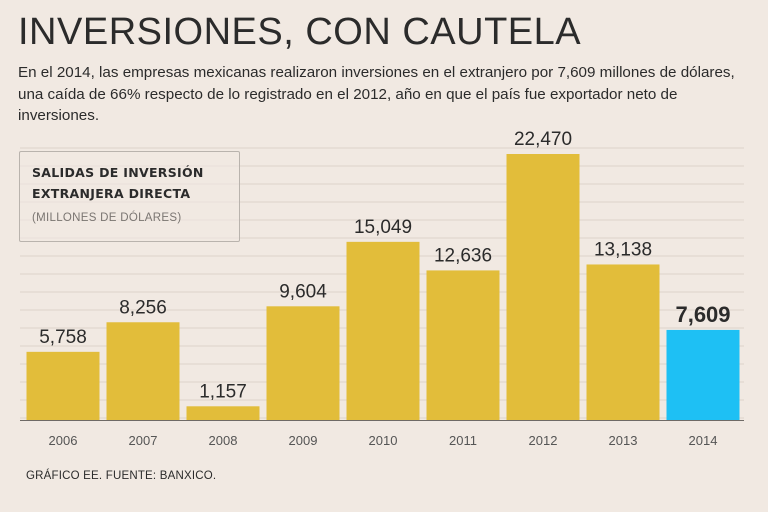 Image resolution: width=768 pixels, height=512 pixels. I want to click on bar-2011, so click(463, 345).